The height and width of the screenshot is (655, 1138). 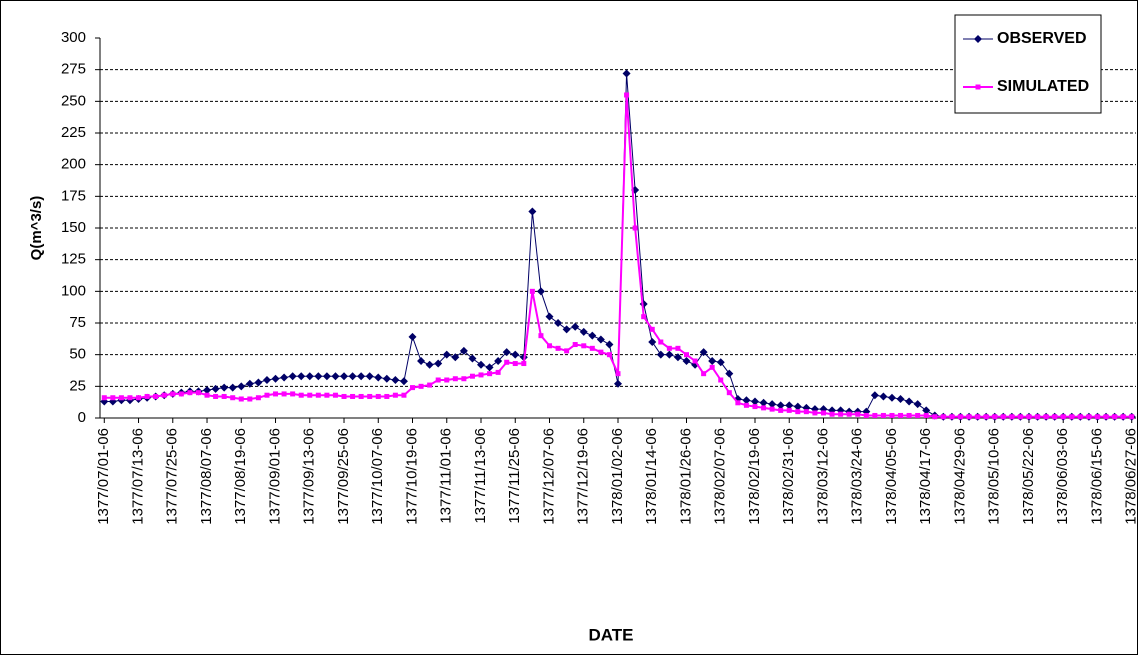 I want to click on x-tick-label: 1378/01/26-06, so click(x=685, y=476).